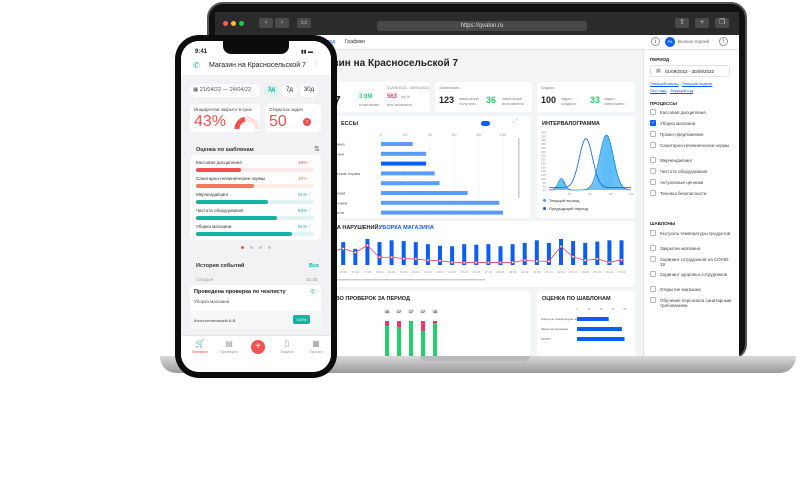 The width and height of the screenshot is (800, 492). I want to click on template-score: 49% ›, so click(304, 178).